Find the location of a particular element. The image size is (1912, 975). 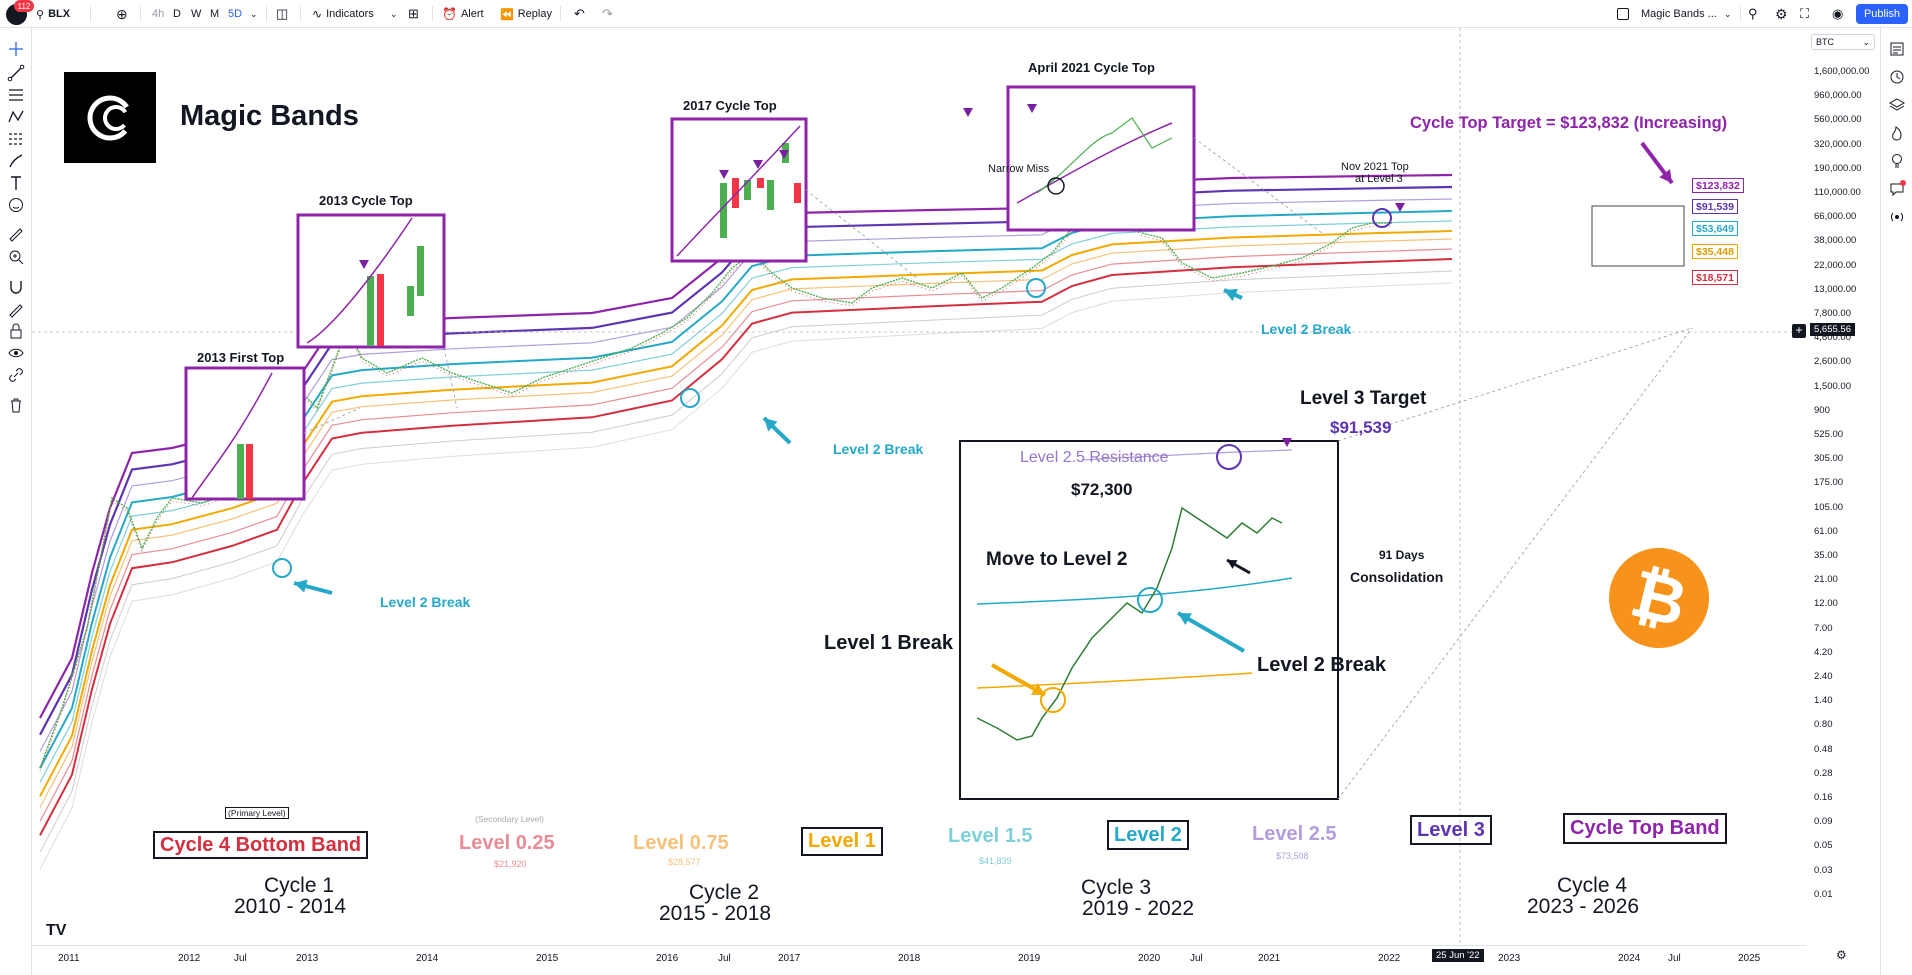

timeframe-w: W is located at coordinates (196, 14).